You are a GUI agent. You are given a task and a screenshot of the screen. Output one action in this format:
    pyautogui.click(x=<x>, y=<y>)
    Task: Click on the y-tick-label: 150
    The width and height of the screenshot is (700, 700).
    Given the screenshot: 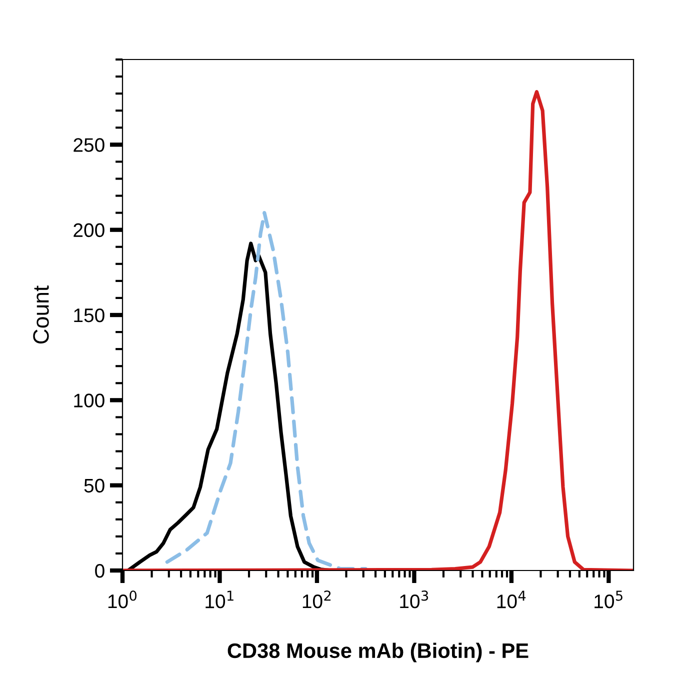 What is the action you would take?
    pyautogui.click(x=89, y=315)
    